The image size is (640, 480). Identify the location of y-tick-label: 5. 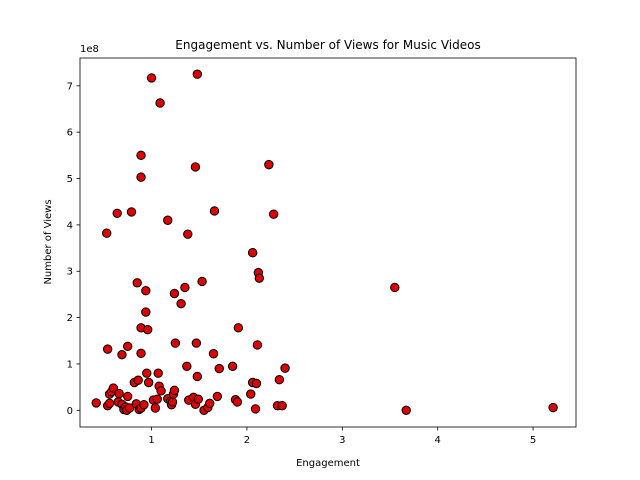
(70, 179).